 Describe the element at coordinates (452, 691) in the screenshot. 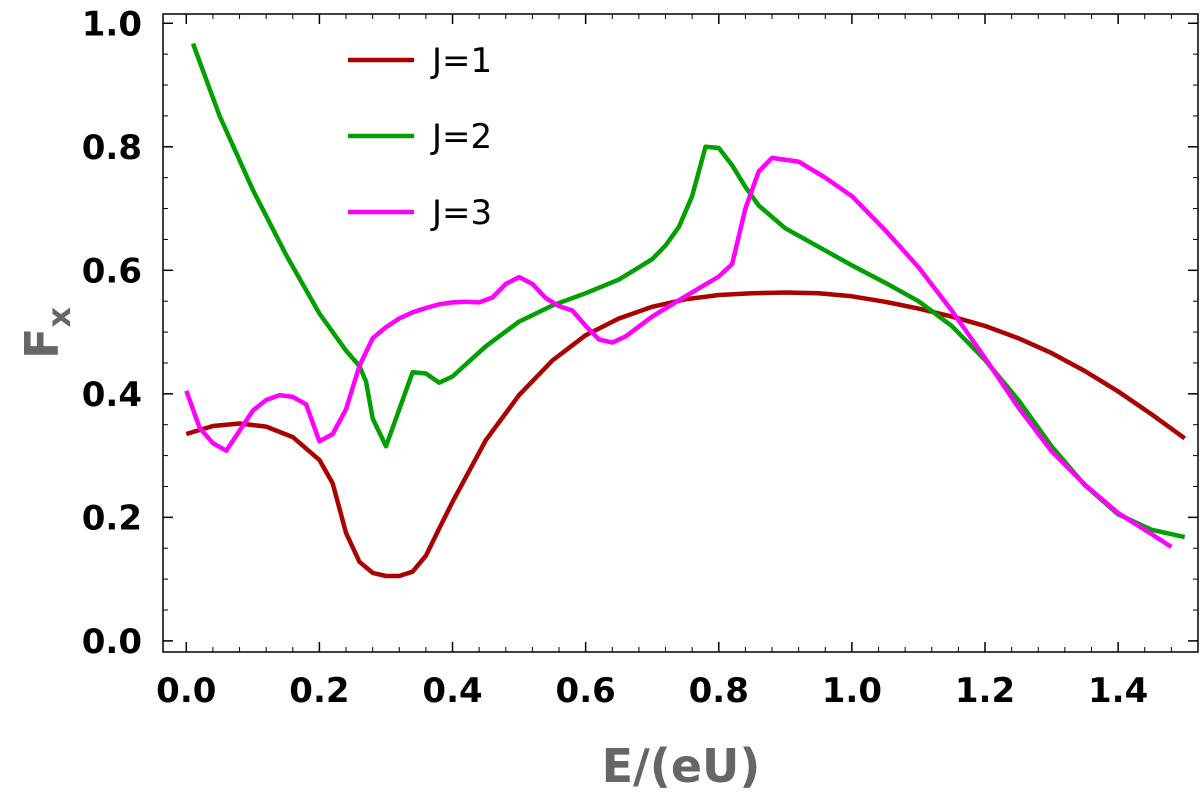

I see `x-tick-label: 0.4` at that location.